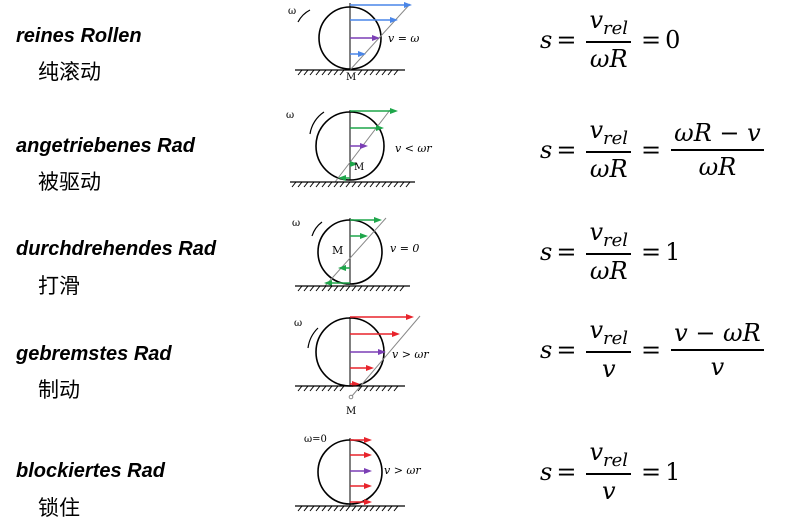 This screenshot has width=786, height=522. What do you see at coordinates (355, 254) in the screenshot?
I see `wheel-diagram-spinning: ω M v = 0` at bounding box center [355, 254].